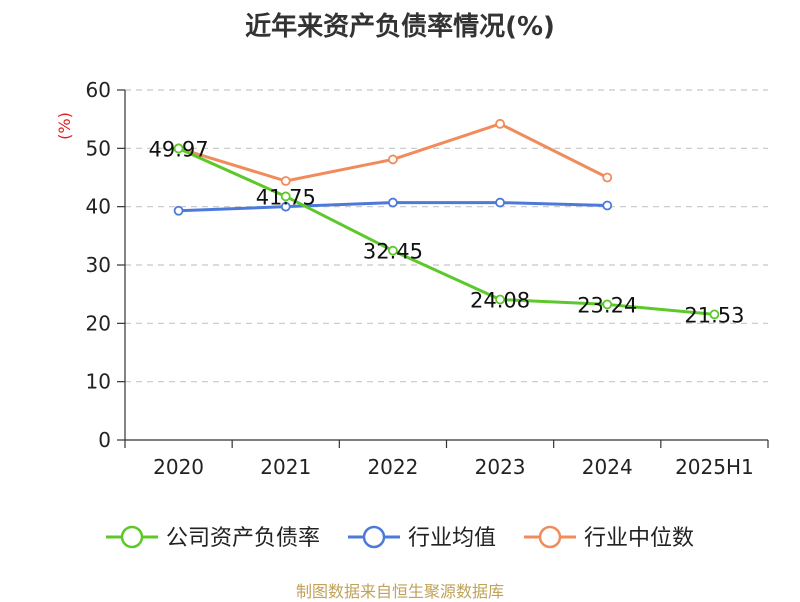  What do you see at coordinates (104, 440) in the screenshot?
I see `y-tick-label: 0` at bounding box center [104, 440].